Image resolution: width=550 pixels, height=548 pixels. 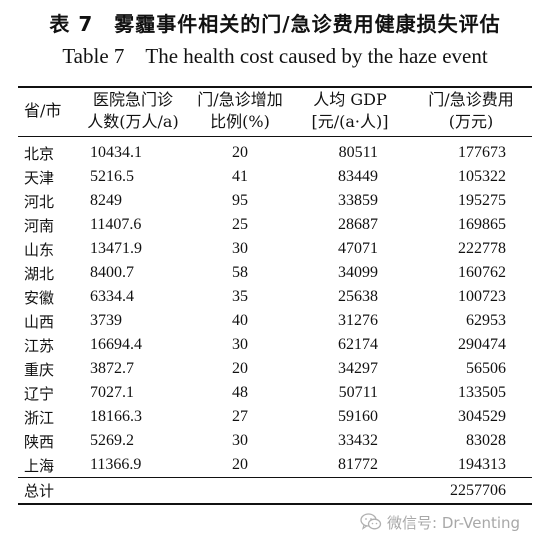 I want to click on table-row: 山东 13471.9 30 47071 222778, so click(x=275, y=249).